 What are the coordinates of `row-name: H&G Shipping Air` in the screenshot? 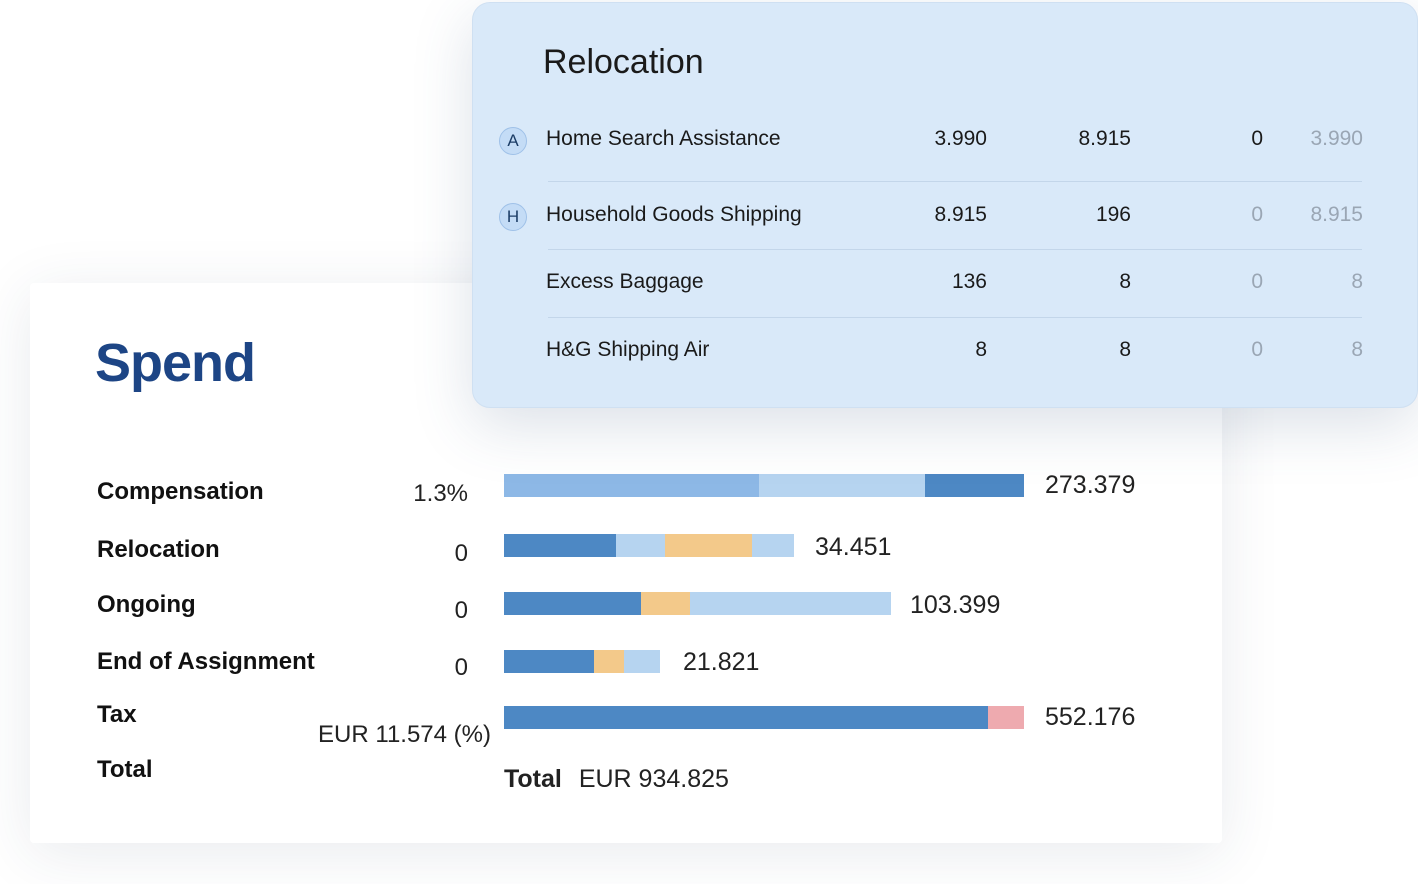 It's located at (628, 349).